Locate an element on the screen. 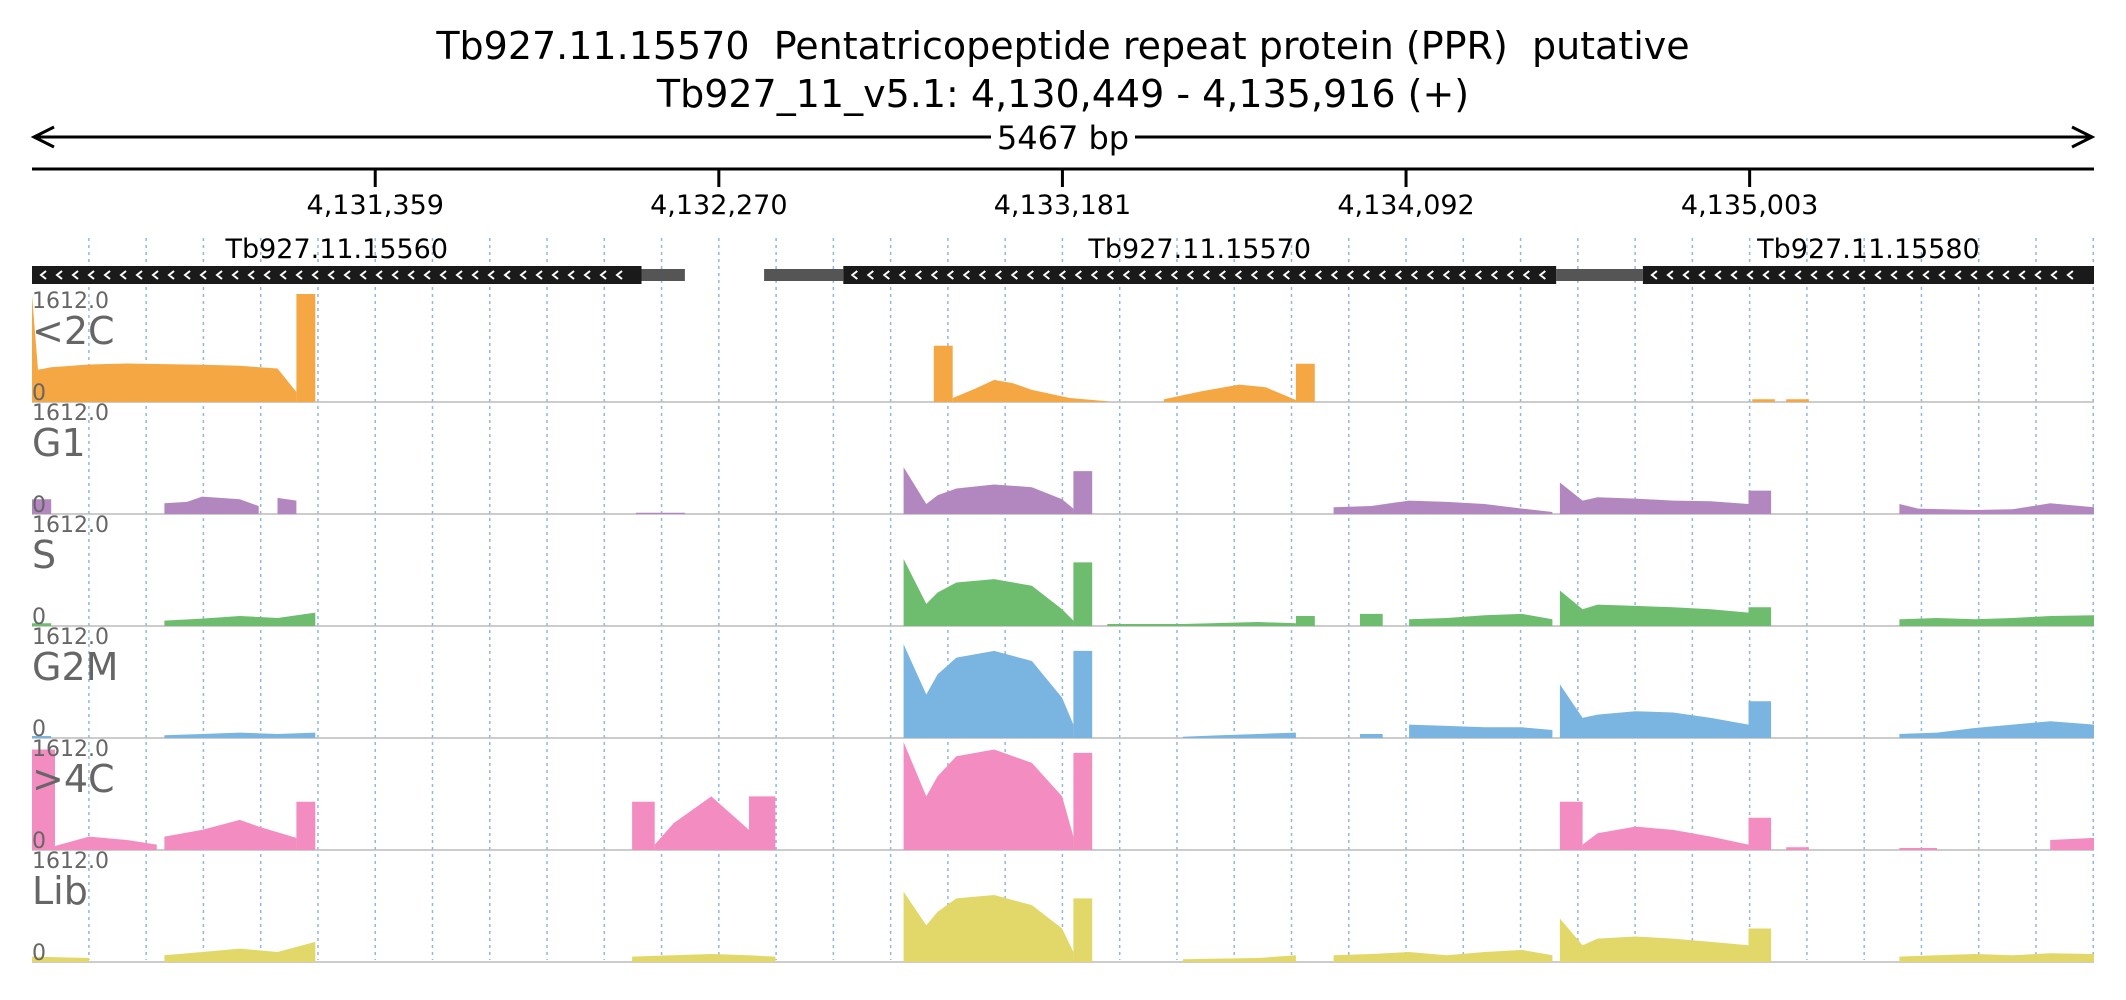  gene-model: Tb927.11.15570 is located at coordinates (1177, 259).